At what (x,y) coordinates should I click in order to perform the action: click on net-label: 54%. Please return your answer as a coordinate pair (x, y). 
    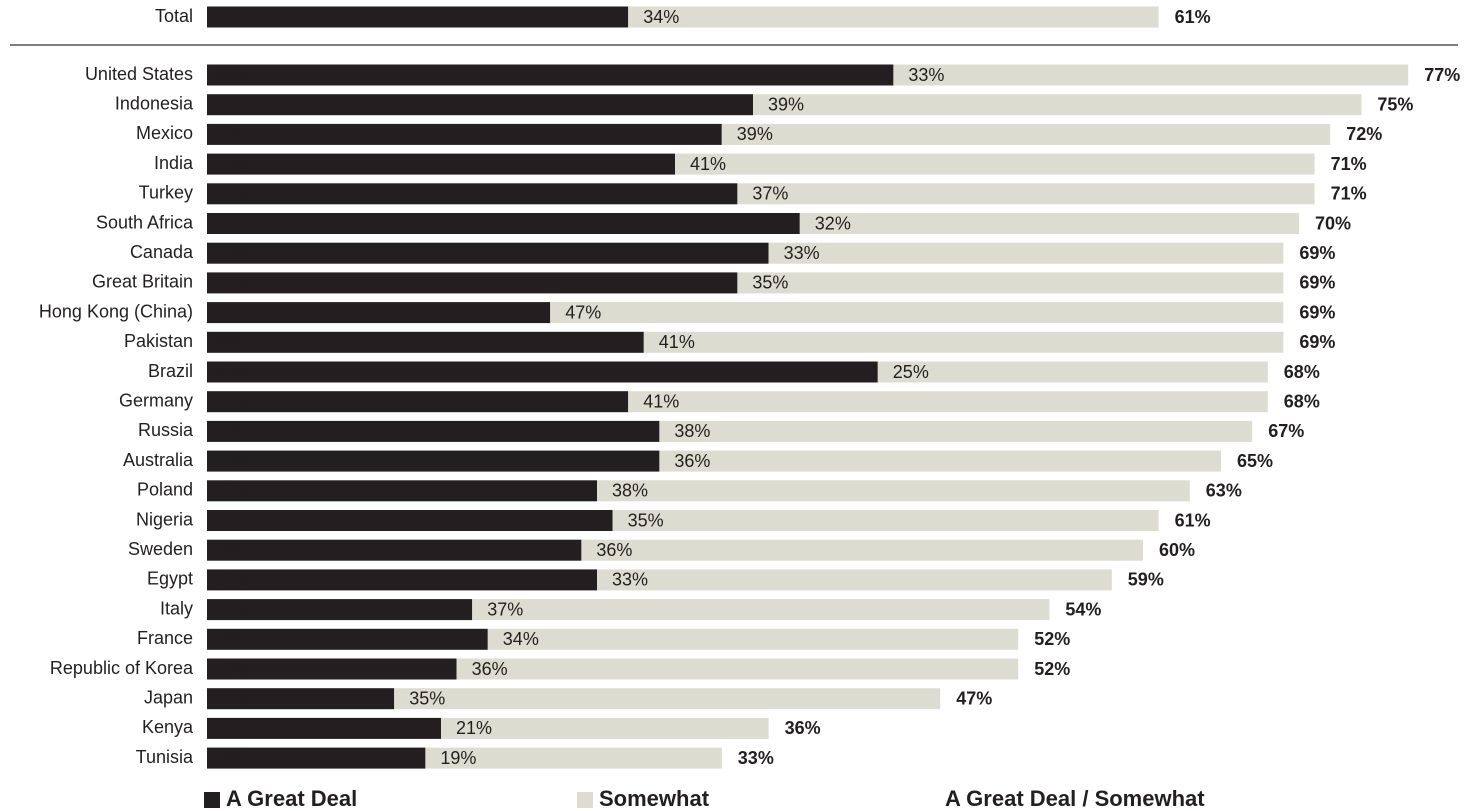
    Looking at the image, I should click on (1083, 609).